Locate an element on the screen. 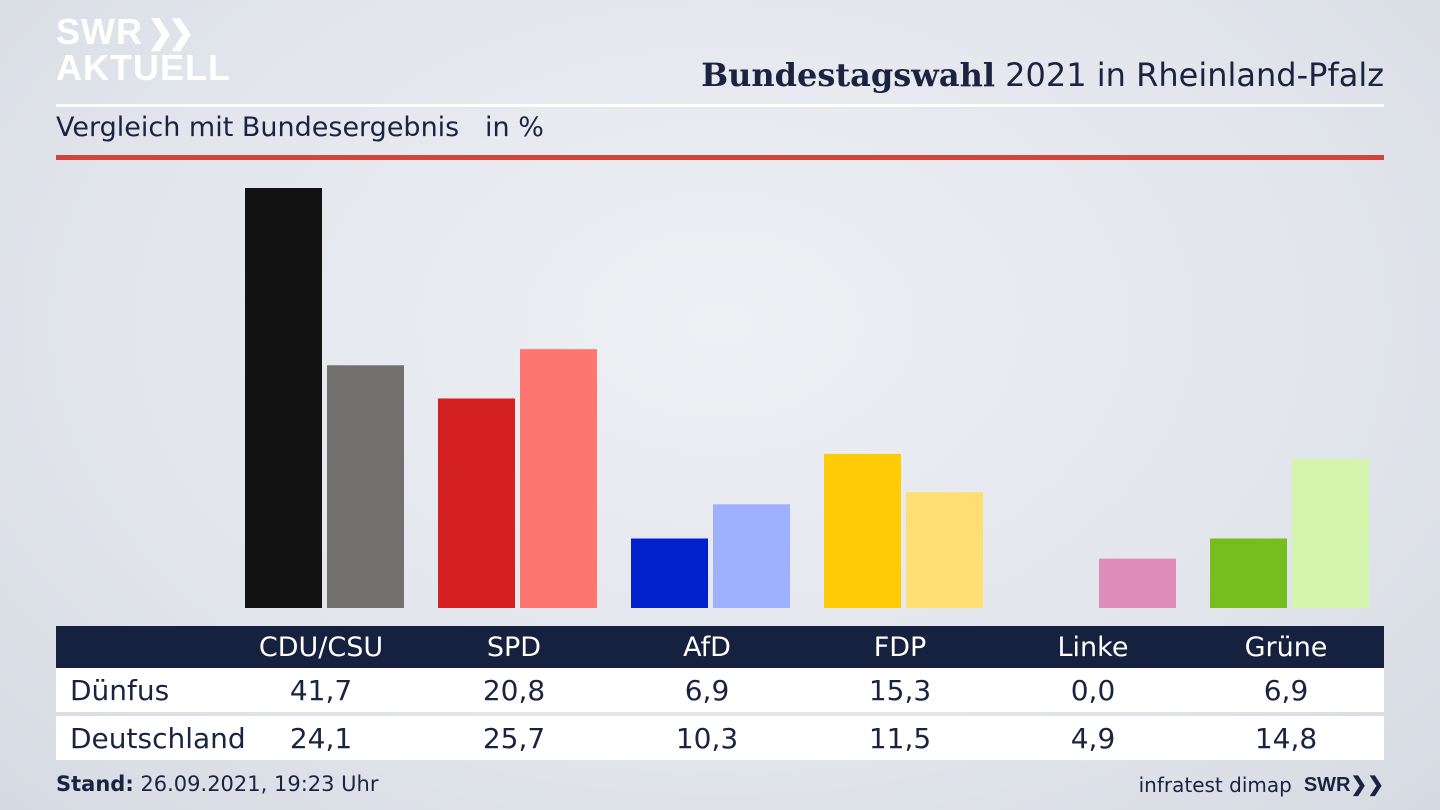 The height and width of the screenshot is (810, 1440). logo-line2: AKTUELL is located at coordinates (143, 67).